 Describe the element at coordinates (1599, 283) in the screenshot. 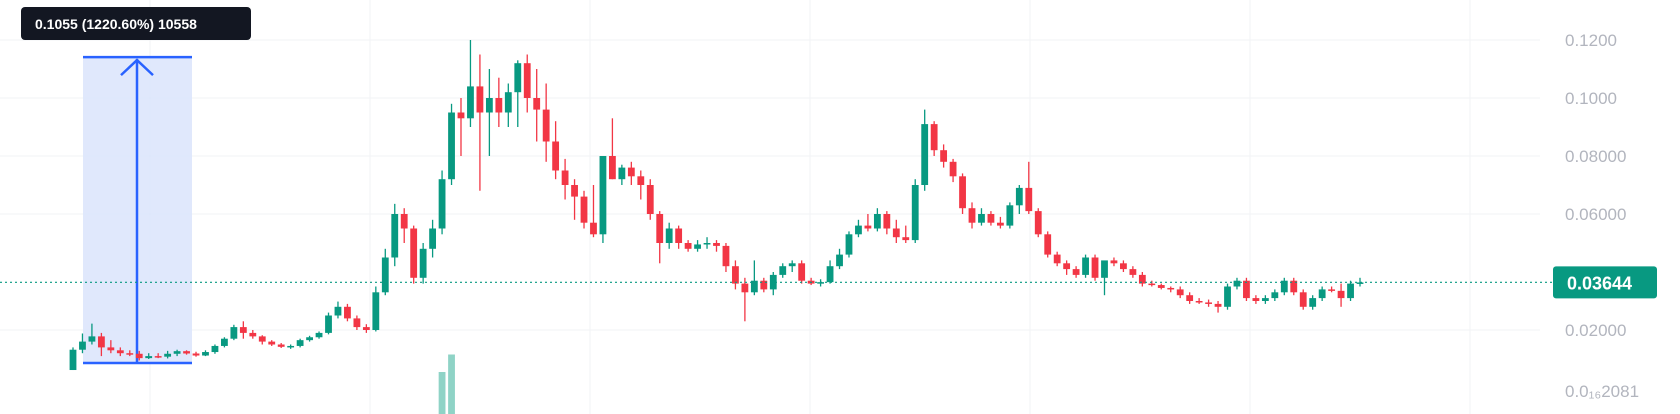

I see `last-price-value: 0.03644` at that location.